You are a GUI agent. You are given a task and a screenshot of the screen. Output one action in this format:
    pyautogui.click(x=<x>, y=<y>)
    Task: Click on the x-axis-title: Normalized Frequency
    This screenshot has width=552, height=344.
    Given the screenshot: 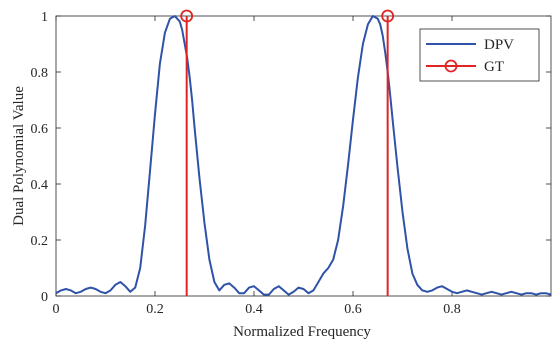 What is the action you would take?
    pyautogui.click(x=302, y=332)
    